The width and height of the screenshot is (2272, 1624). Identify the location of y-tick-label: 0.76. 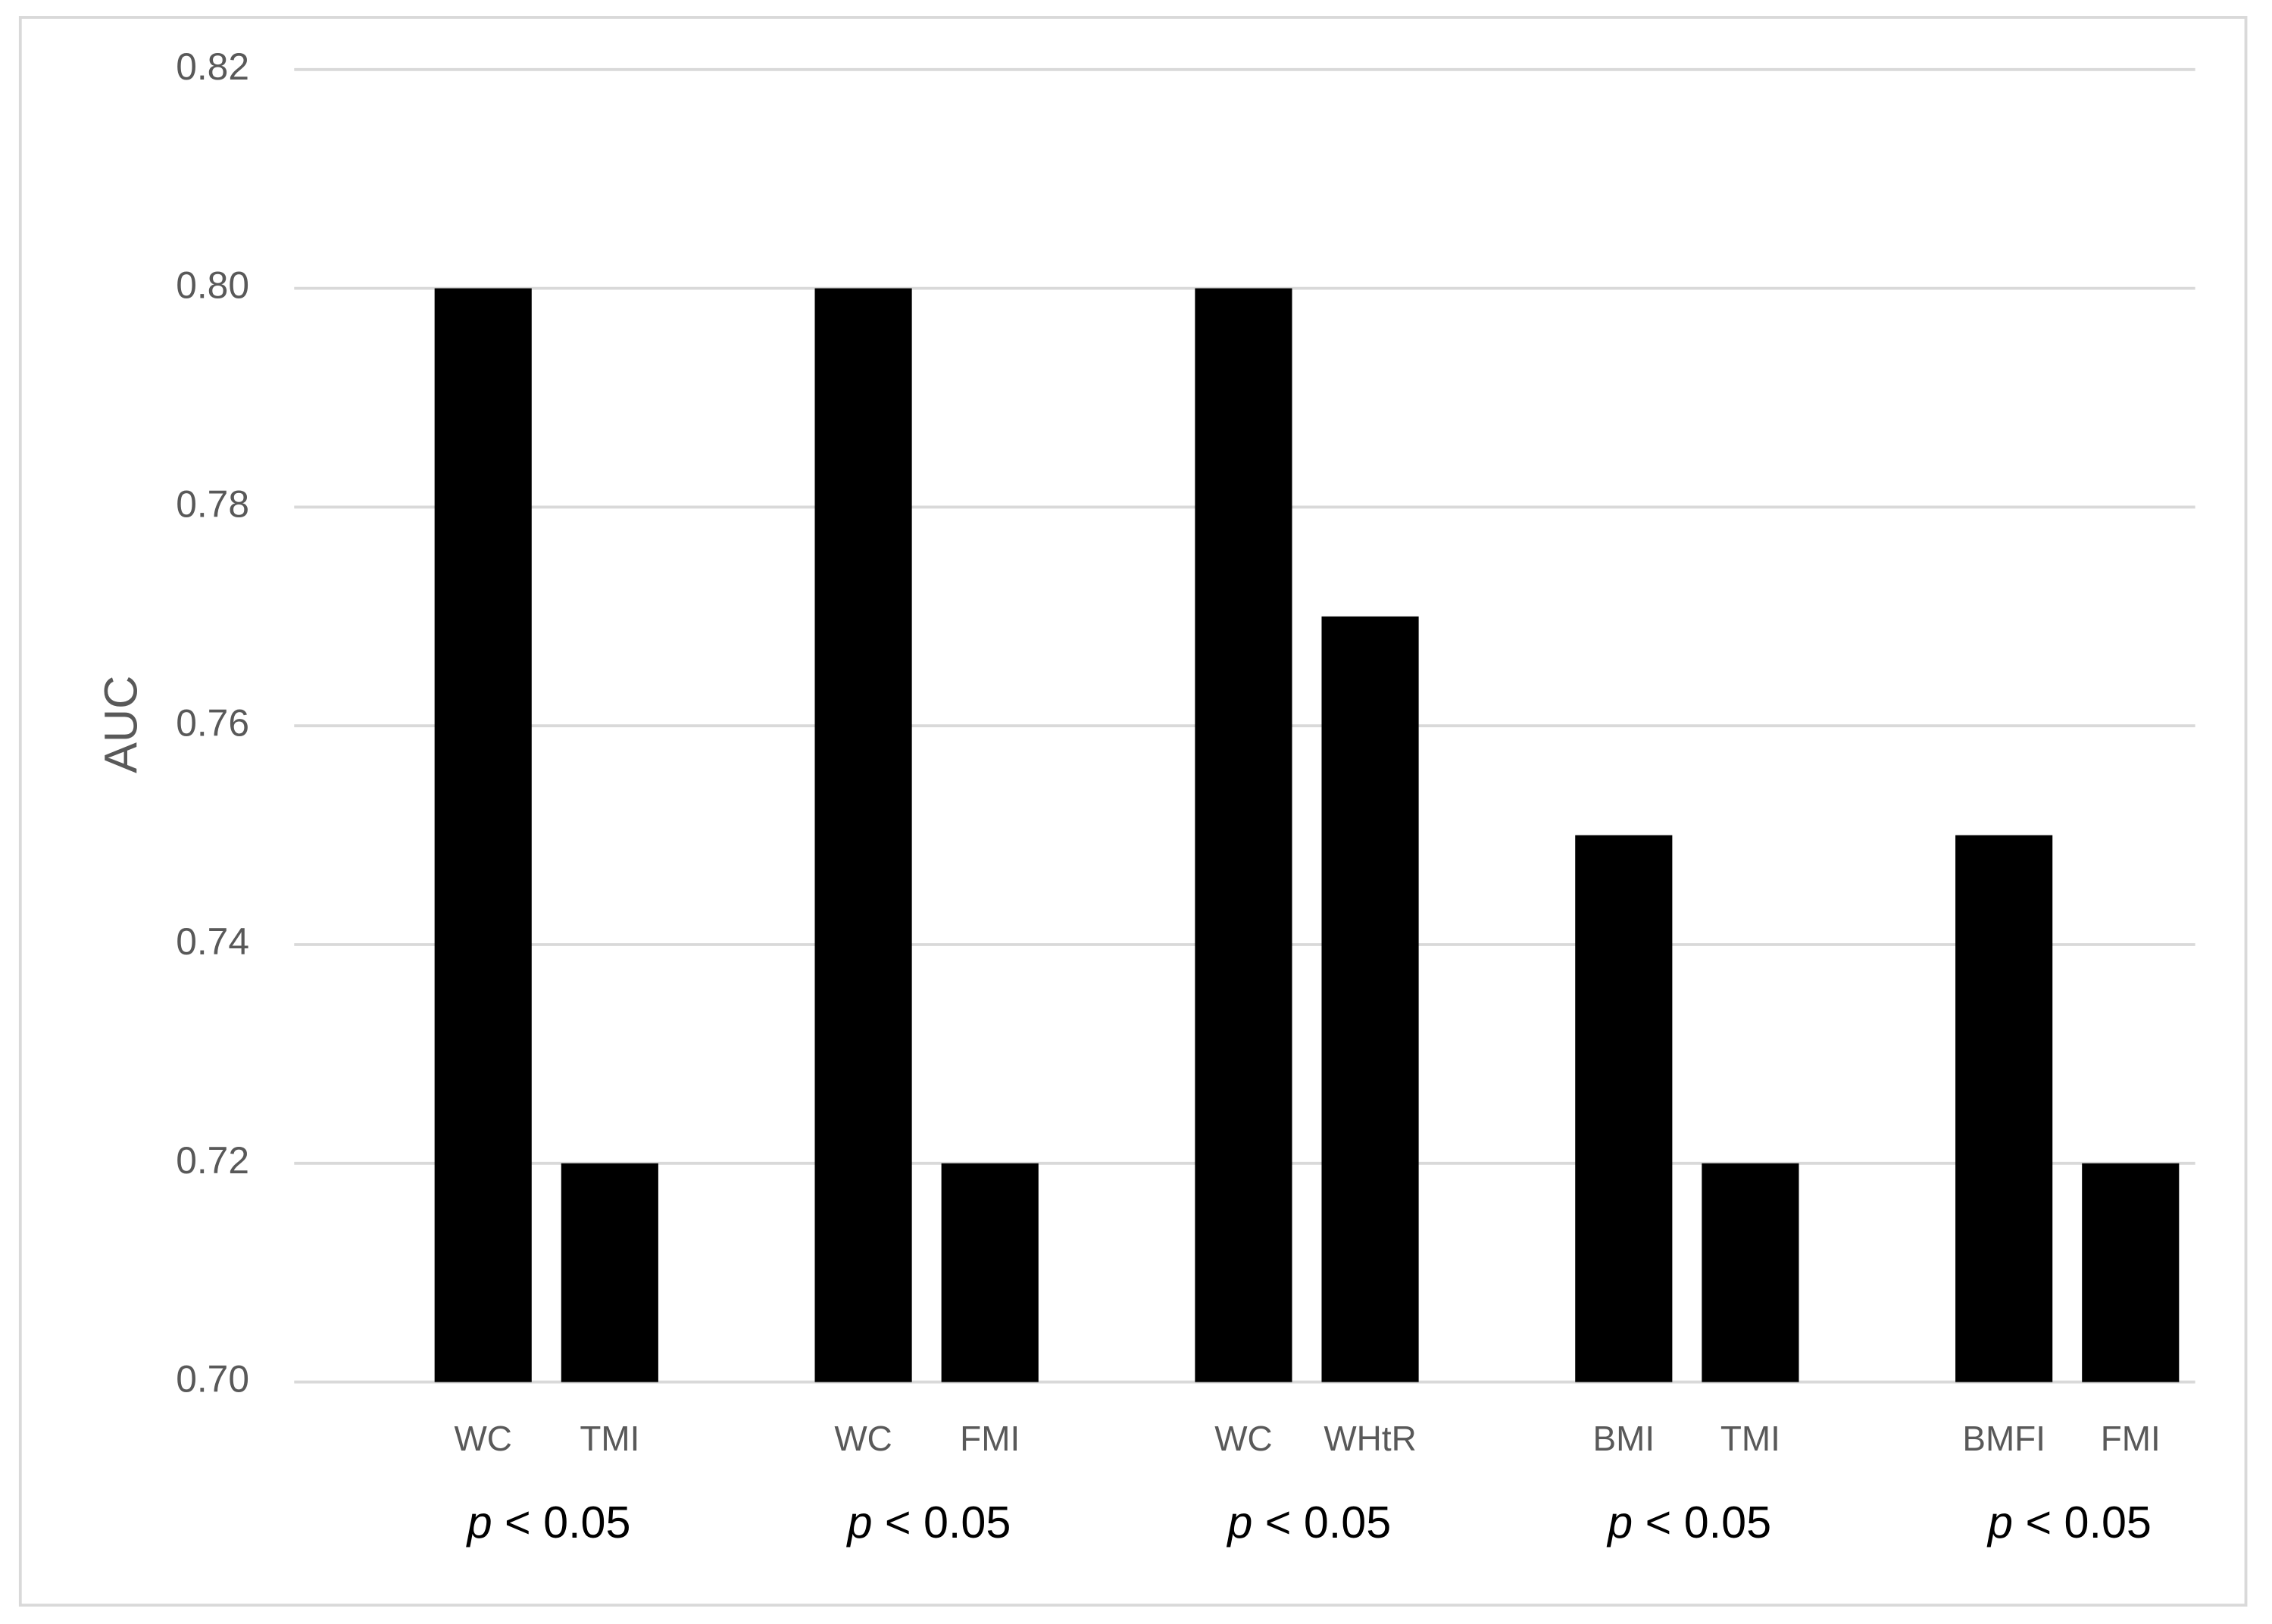
(212, 722).